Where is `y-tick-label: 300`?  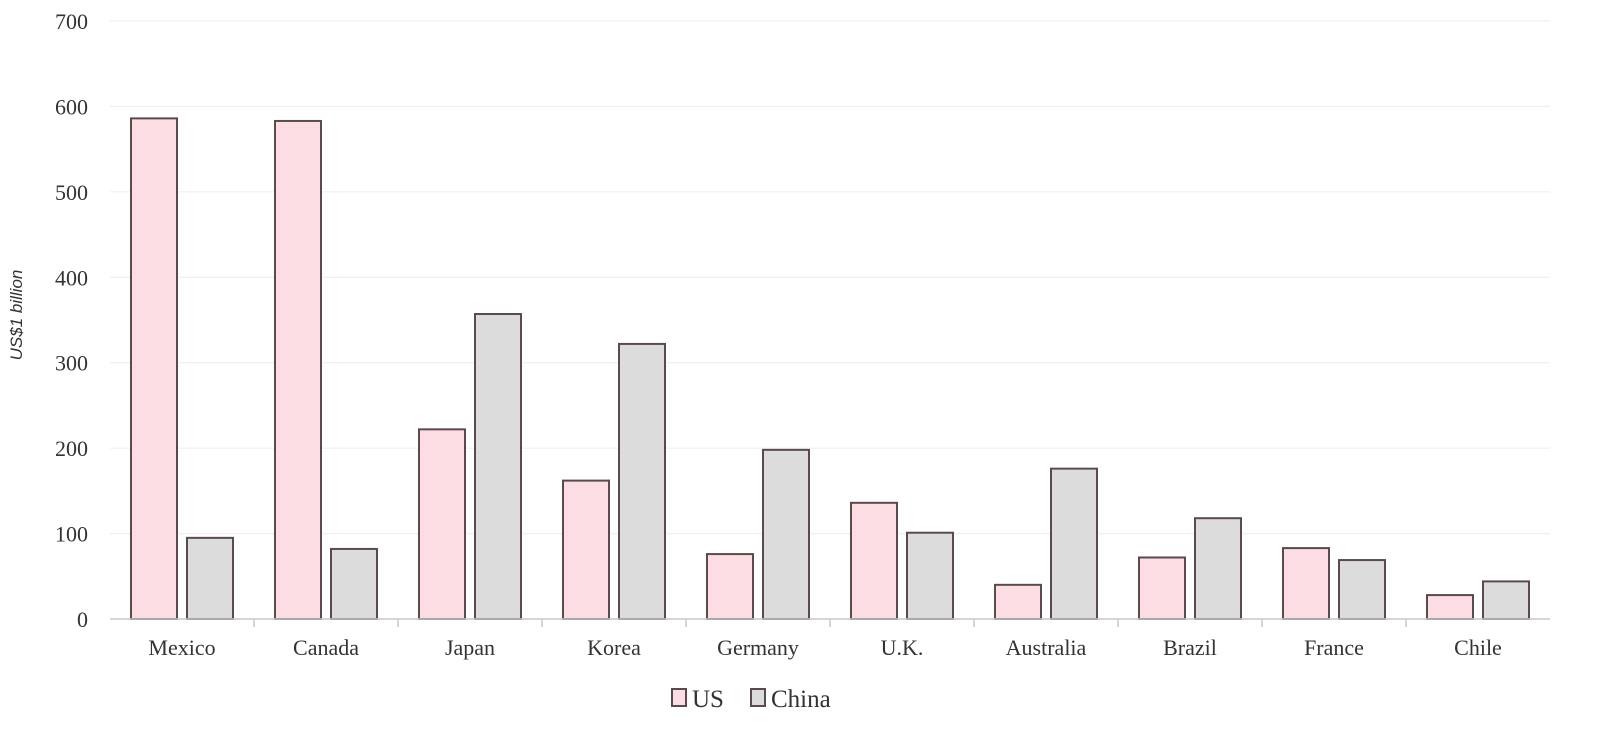
y-tick-label: 300 is located at coordinates (71, 363).